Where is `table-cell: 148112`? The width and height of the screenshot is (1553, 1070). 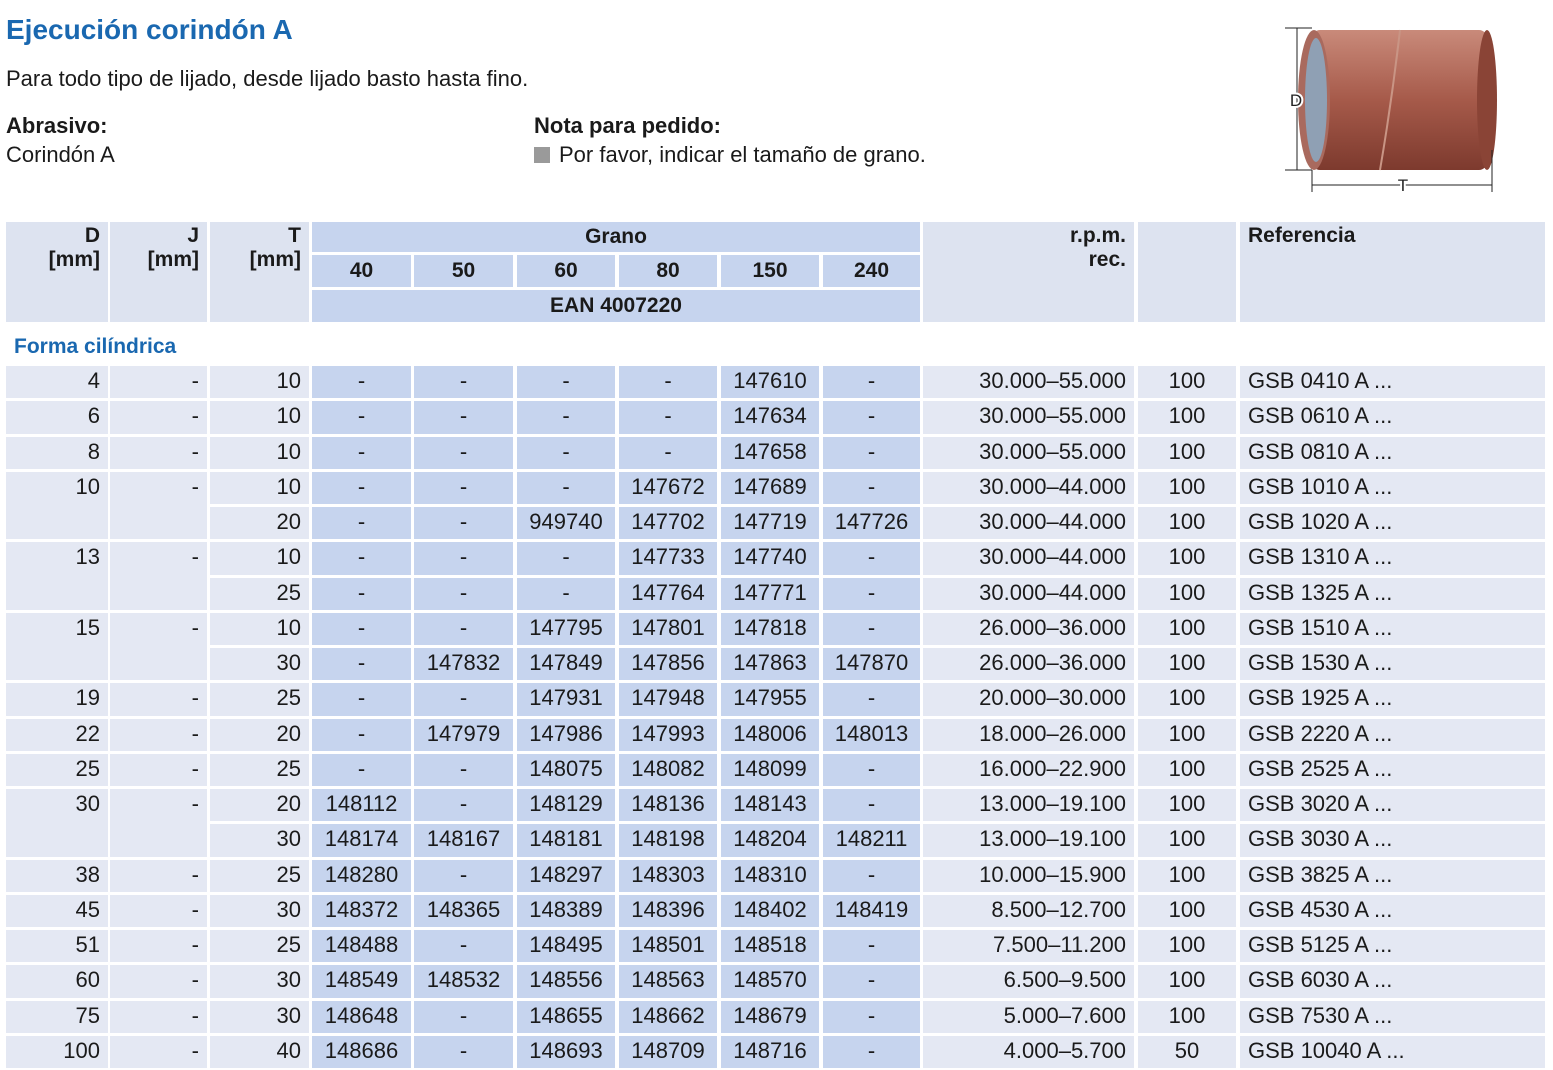
table-cell: 148112 is located at coordinates (361, 805).